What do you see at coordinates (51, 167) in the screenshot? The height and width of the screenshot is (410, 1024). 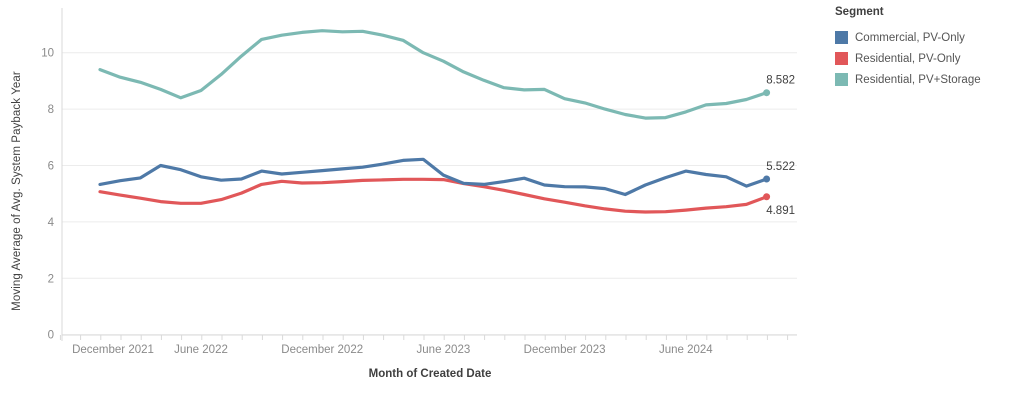 I see `y-tick-label-6: 6` at bounding box center [51, 167].